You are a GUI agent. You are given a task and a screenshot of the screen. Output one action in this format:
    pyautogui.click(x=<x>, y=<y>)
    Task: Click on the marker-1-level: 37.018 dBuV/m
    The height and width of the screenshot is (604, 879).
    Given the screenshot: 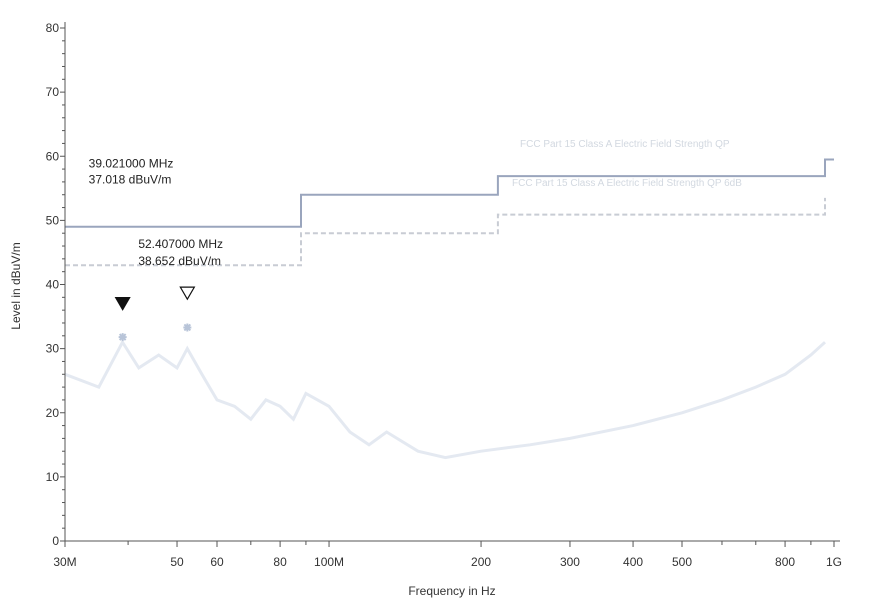 What is the action you would take?
    pyautogui.click(x=130, y=180)
    